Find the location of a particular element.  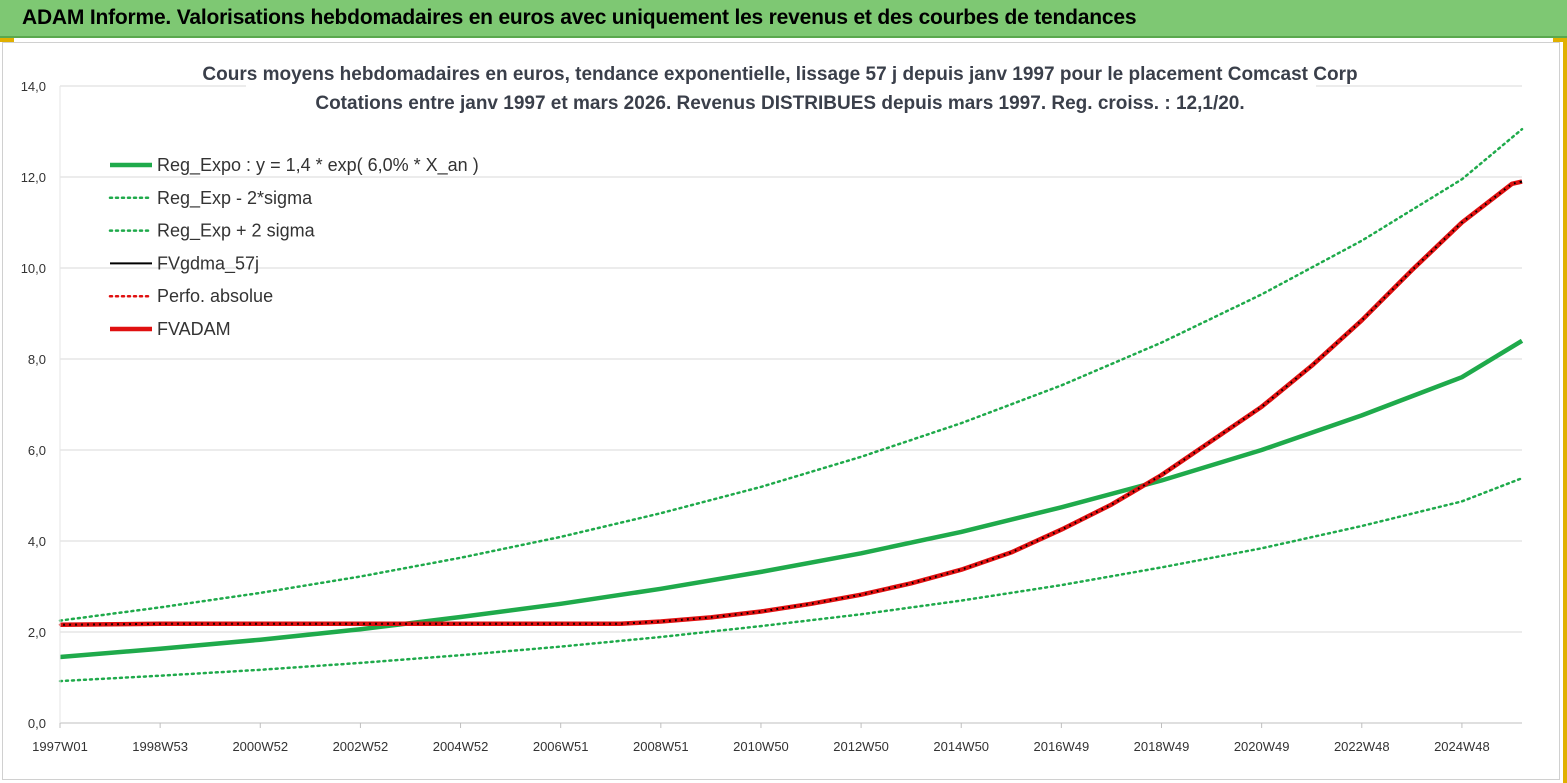

legend-label: Reg_Expo : y = 1,4 * exp( 6,0% * X_an ) is located at coordinates (318, 165).